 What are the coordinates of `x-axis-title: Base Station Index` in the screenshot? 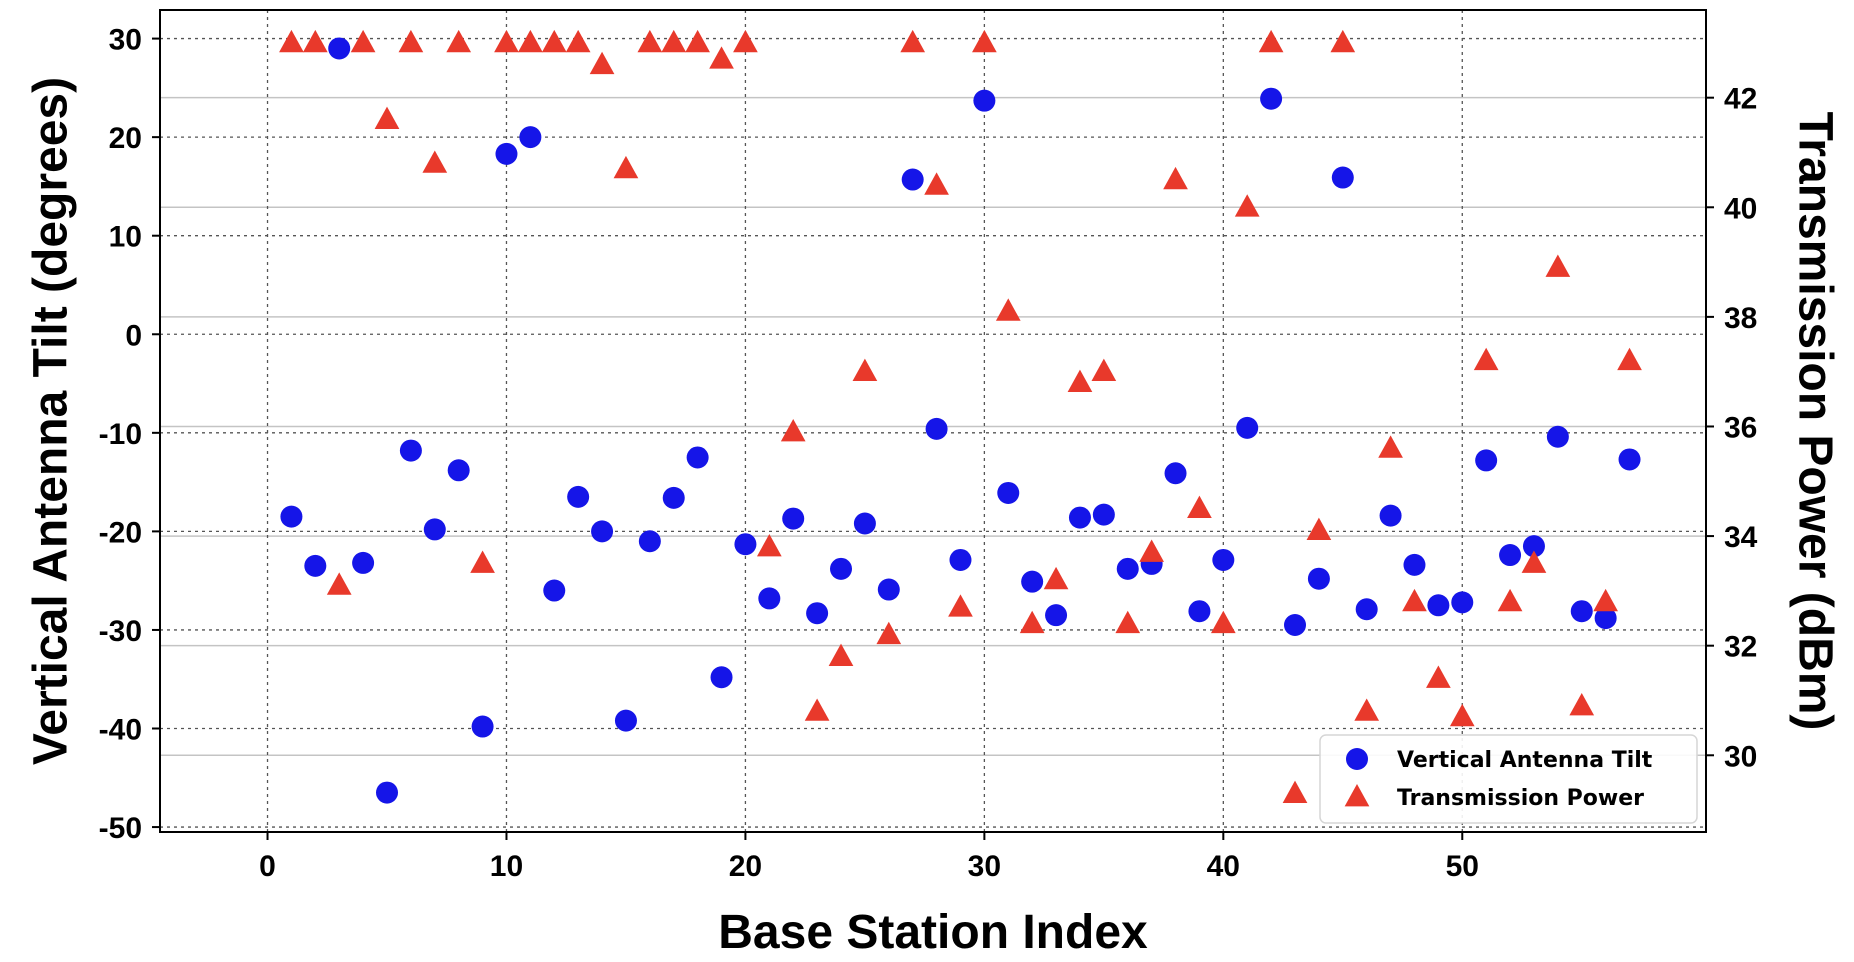 It's located at (933, 932).